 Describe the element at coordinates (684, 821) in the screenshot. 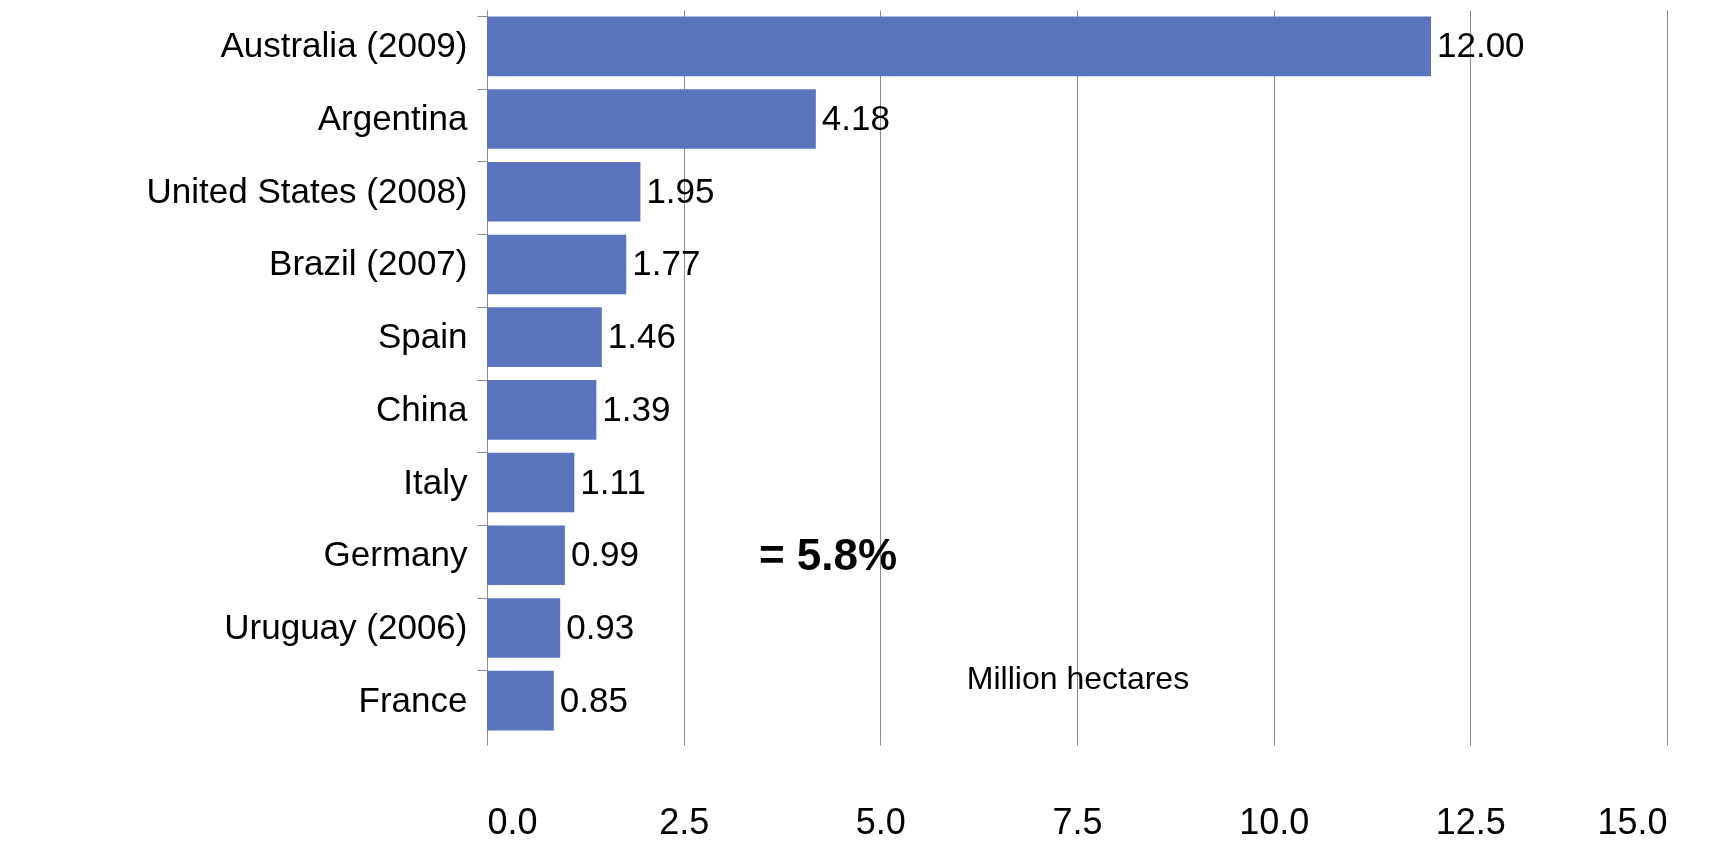

I see `x-tick-label: 2.5` at that location.